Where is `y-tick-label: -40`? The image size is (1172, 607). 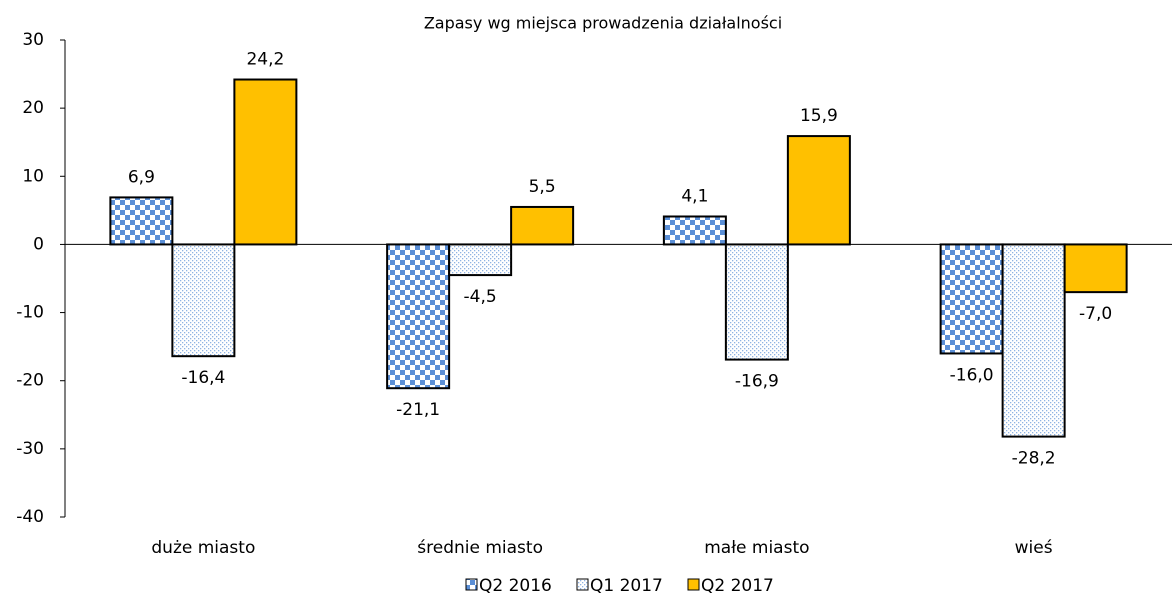
y-tick-label: -40 is located at coordinates (30, 517).